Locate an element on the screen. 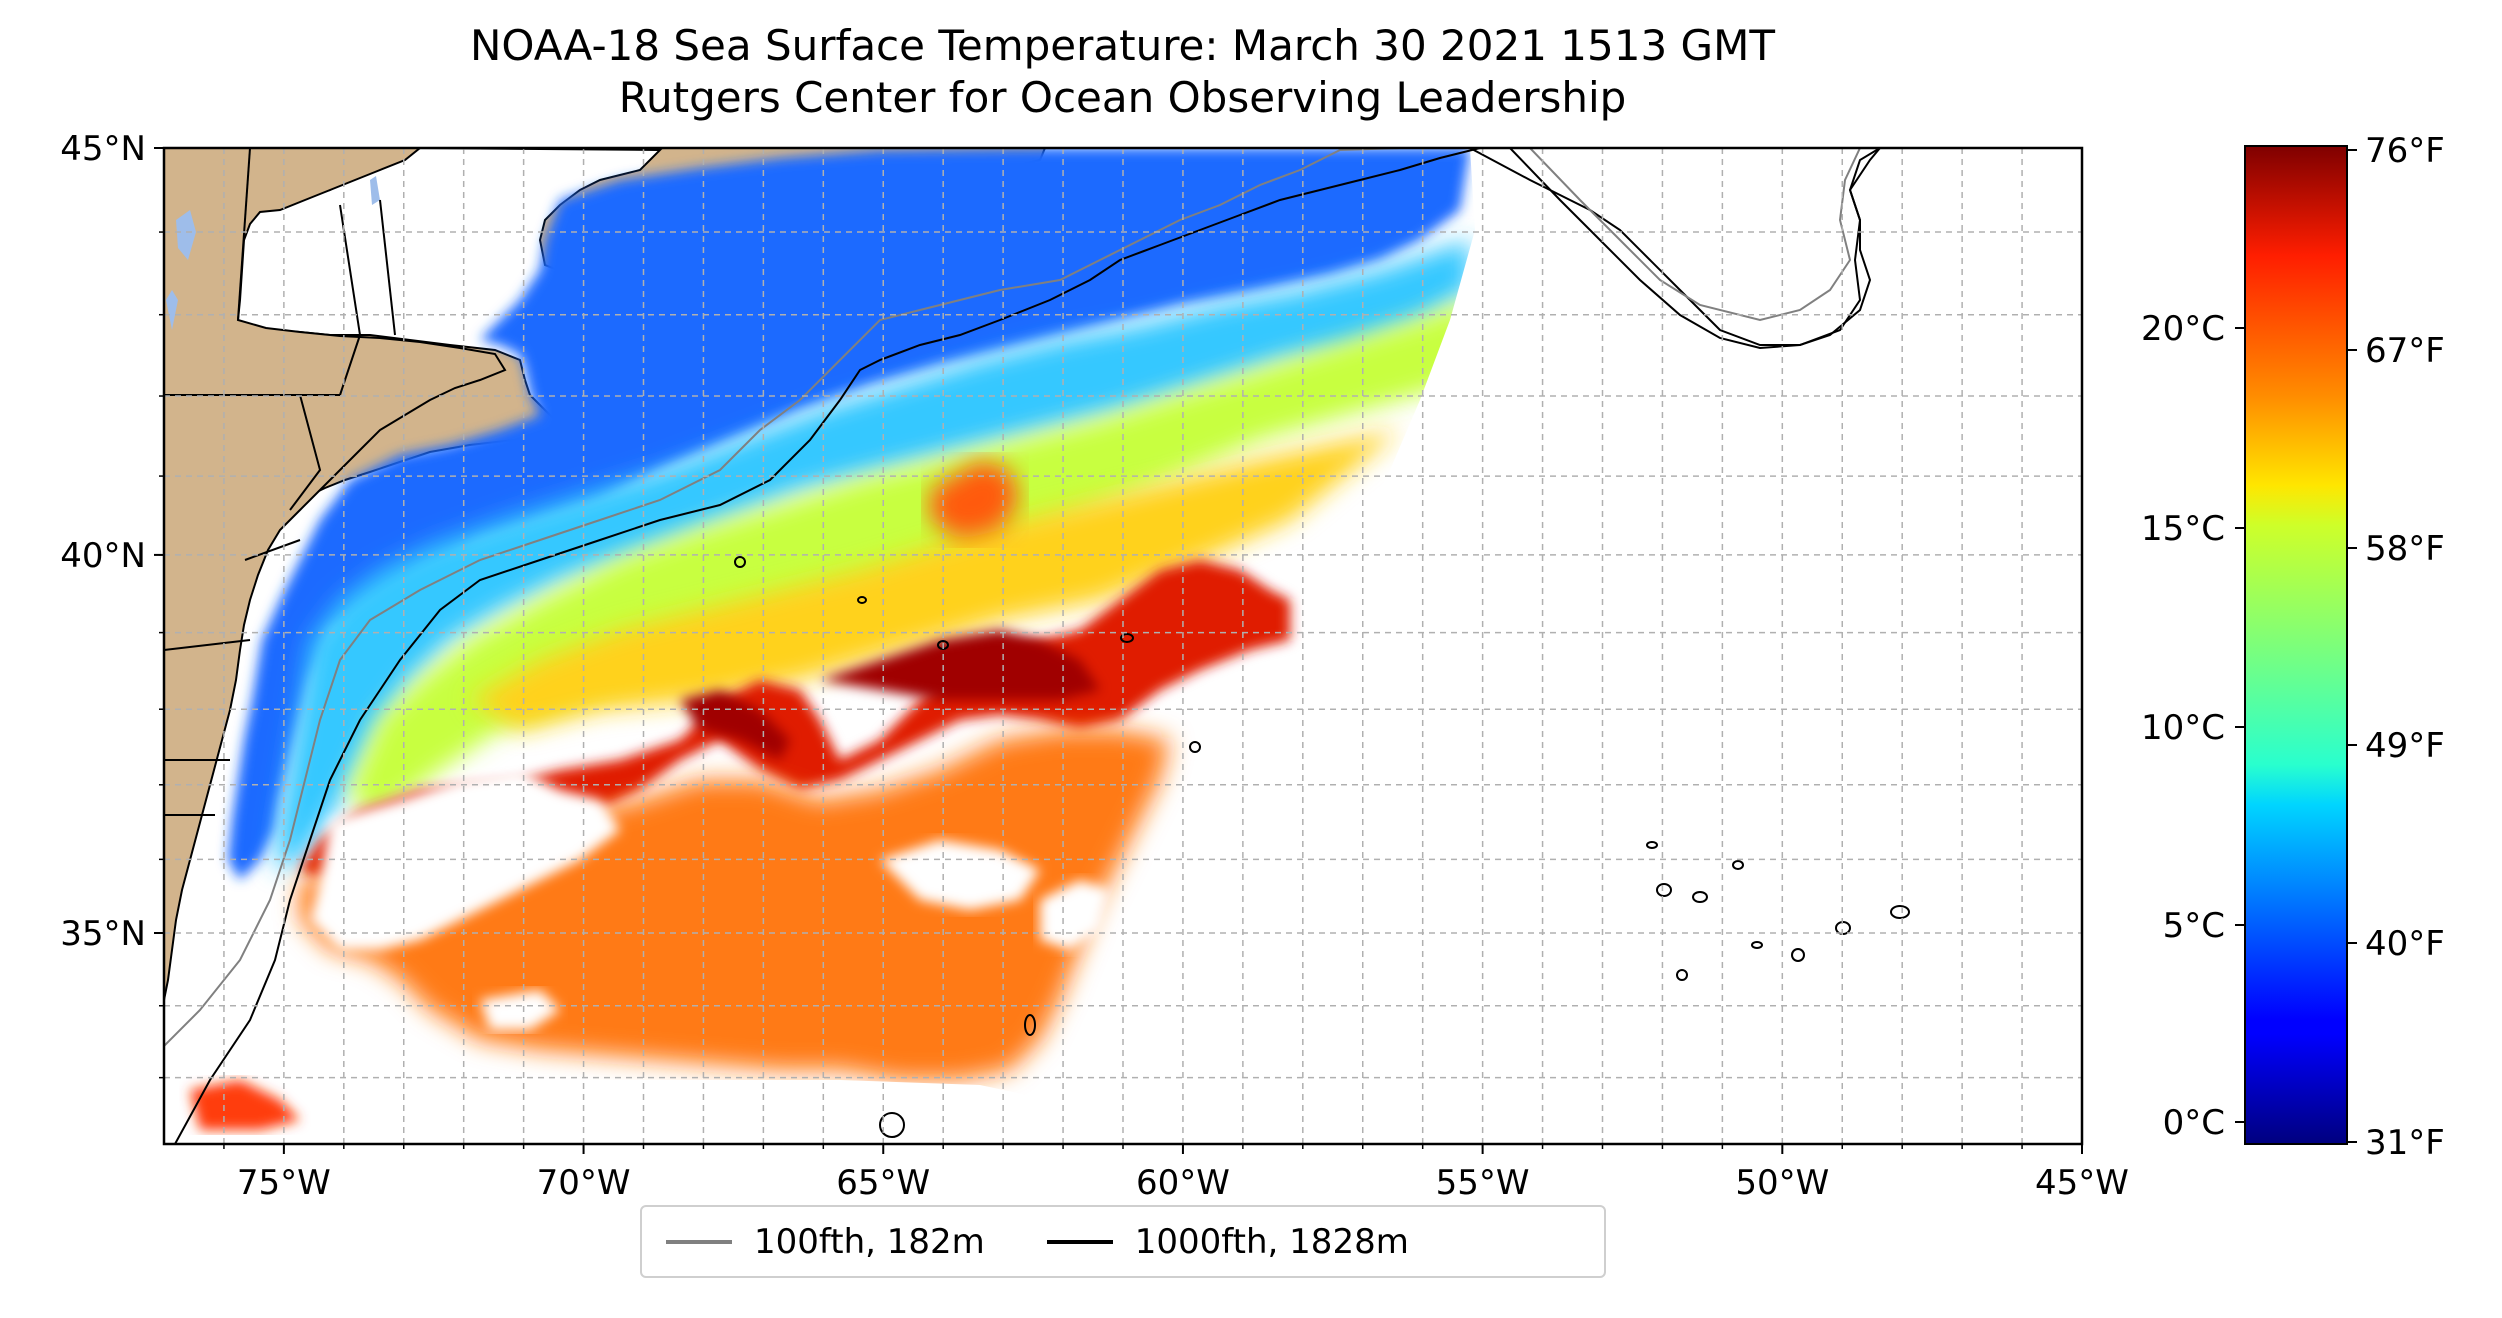  colorbar-celsius-label: 20°C is located at coordinates (2183, 329).